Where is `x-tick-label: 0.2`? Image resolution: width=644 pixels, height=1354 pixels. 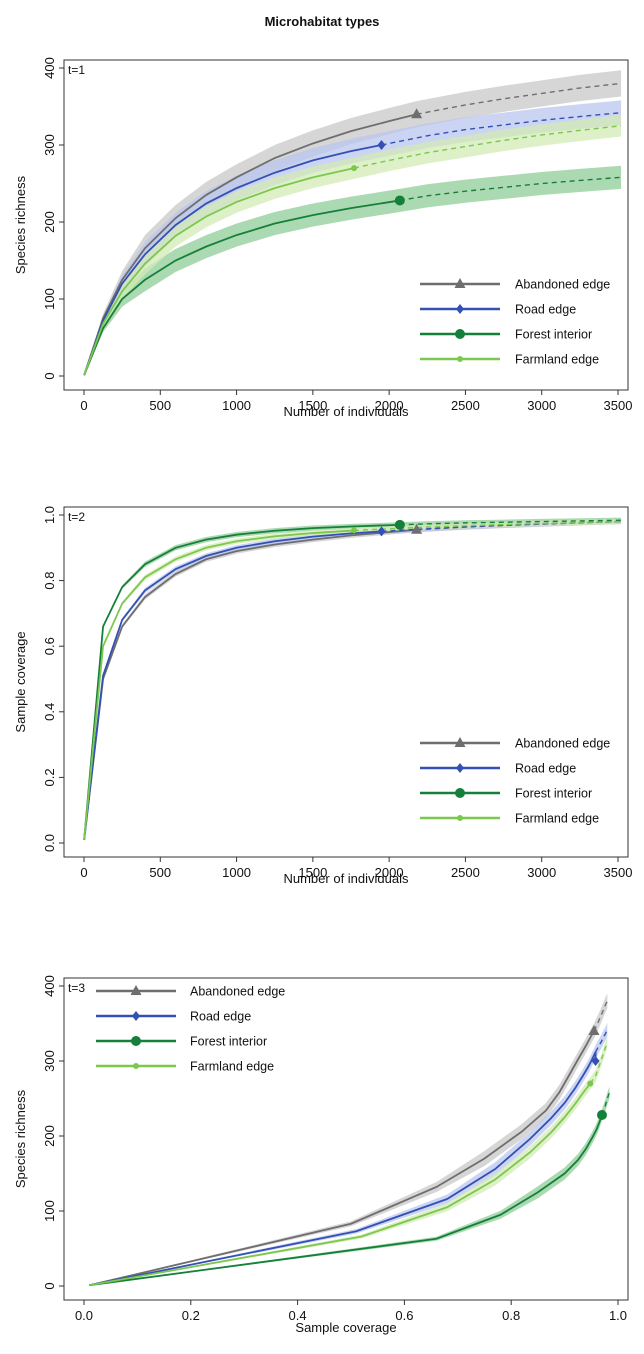 x-tick-label: 0.2 is located at coordinates (191, 1315).